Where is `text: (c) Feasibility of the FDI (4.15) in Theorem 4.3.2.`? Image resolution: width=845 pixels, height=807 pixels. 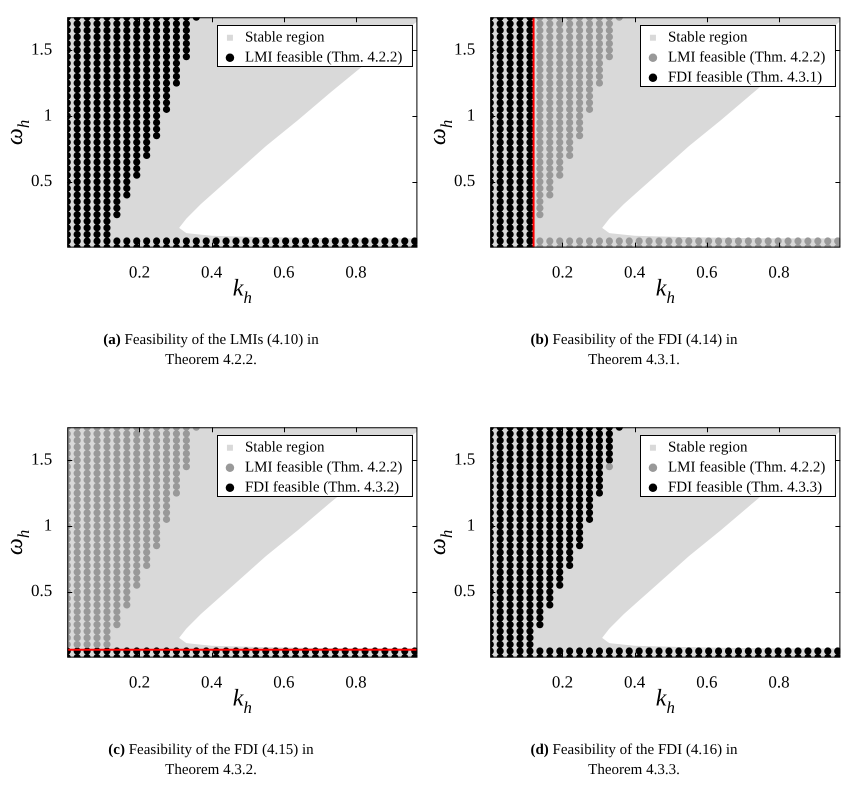 text: (c) Feasibility of the FDI (4.15) in Theorem 4.3.2. is located at coordinates (211, 760).